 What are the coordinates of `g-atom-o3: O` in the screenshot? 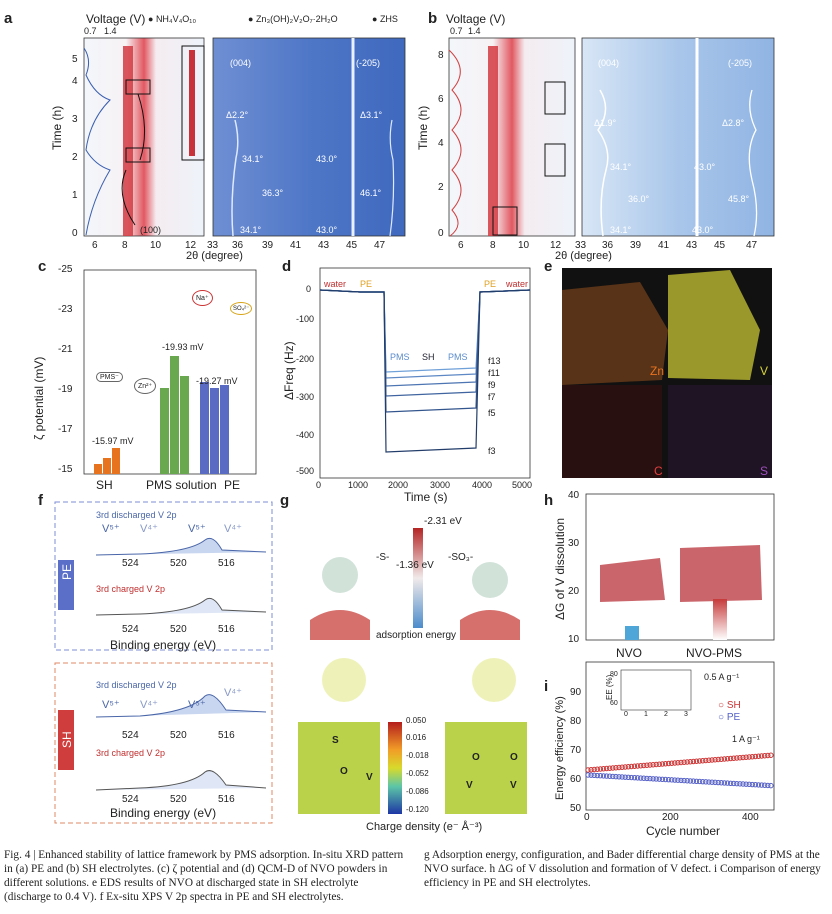 It's located at (514, 757).